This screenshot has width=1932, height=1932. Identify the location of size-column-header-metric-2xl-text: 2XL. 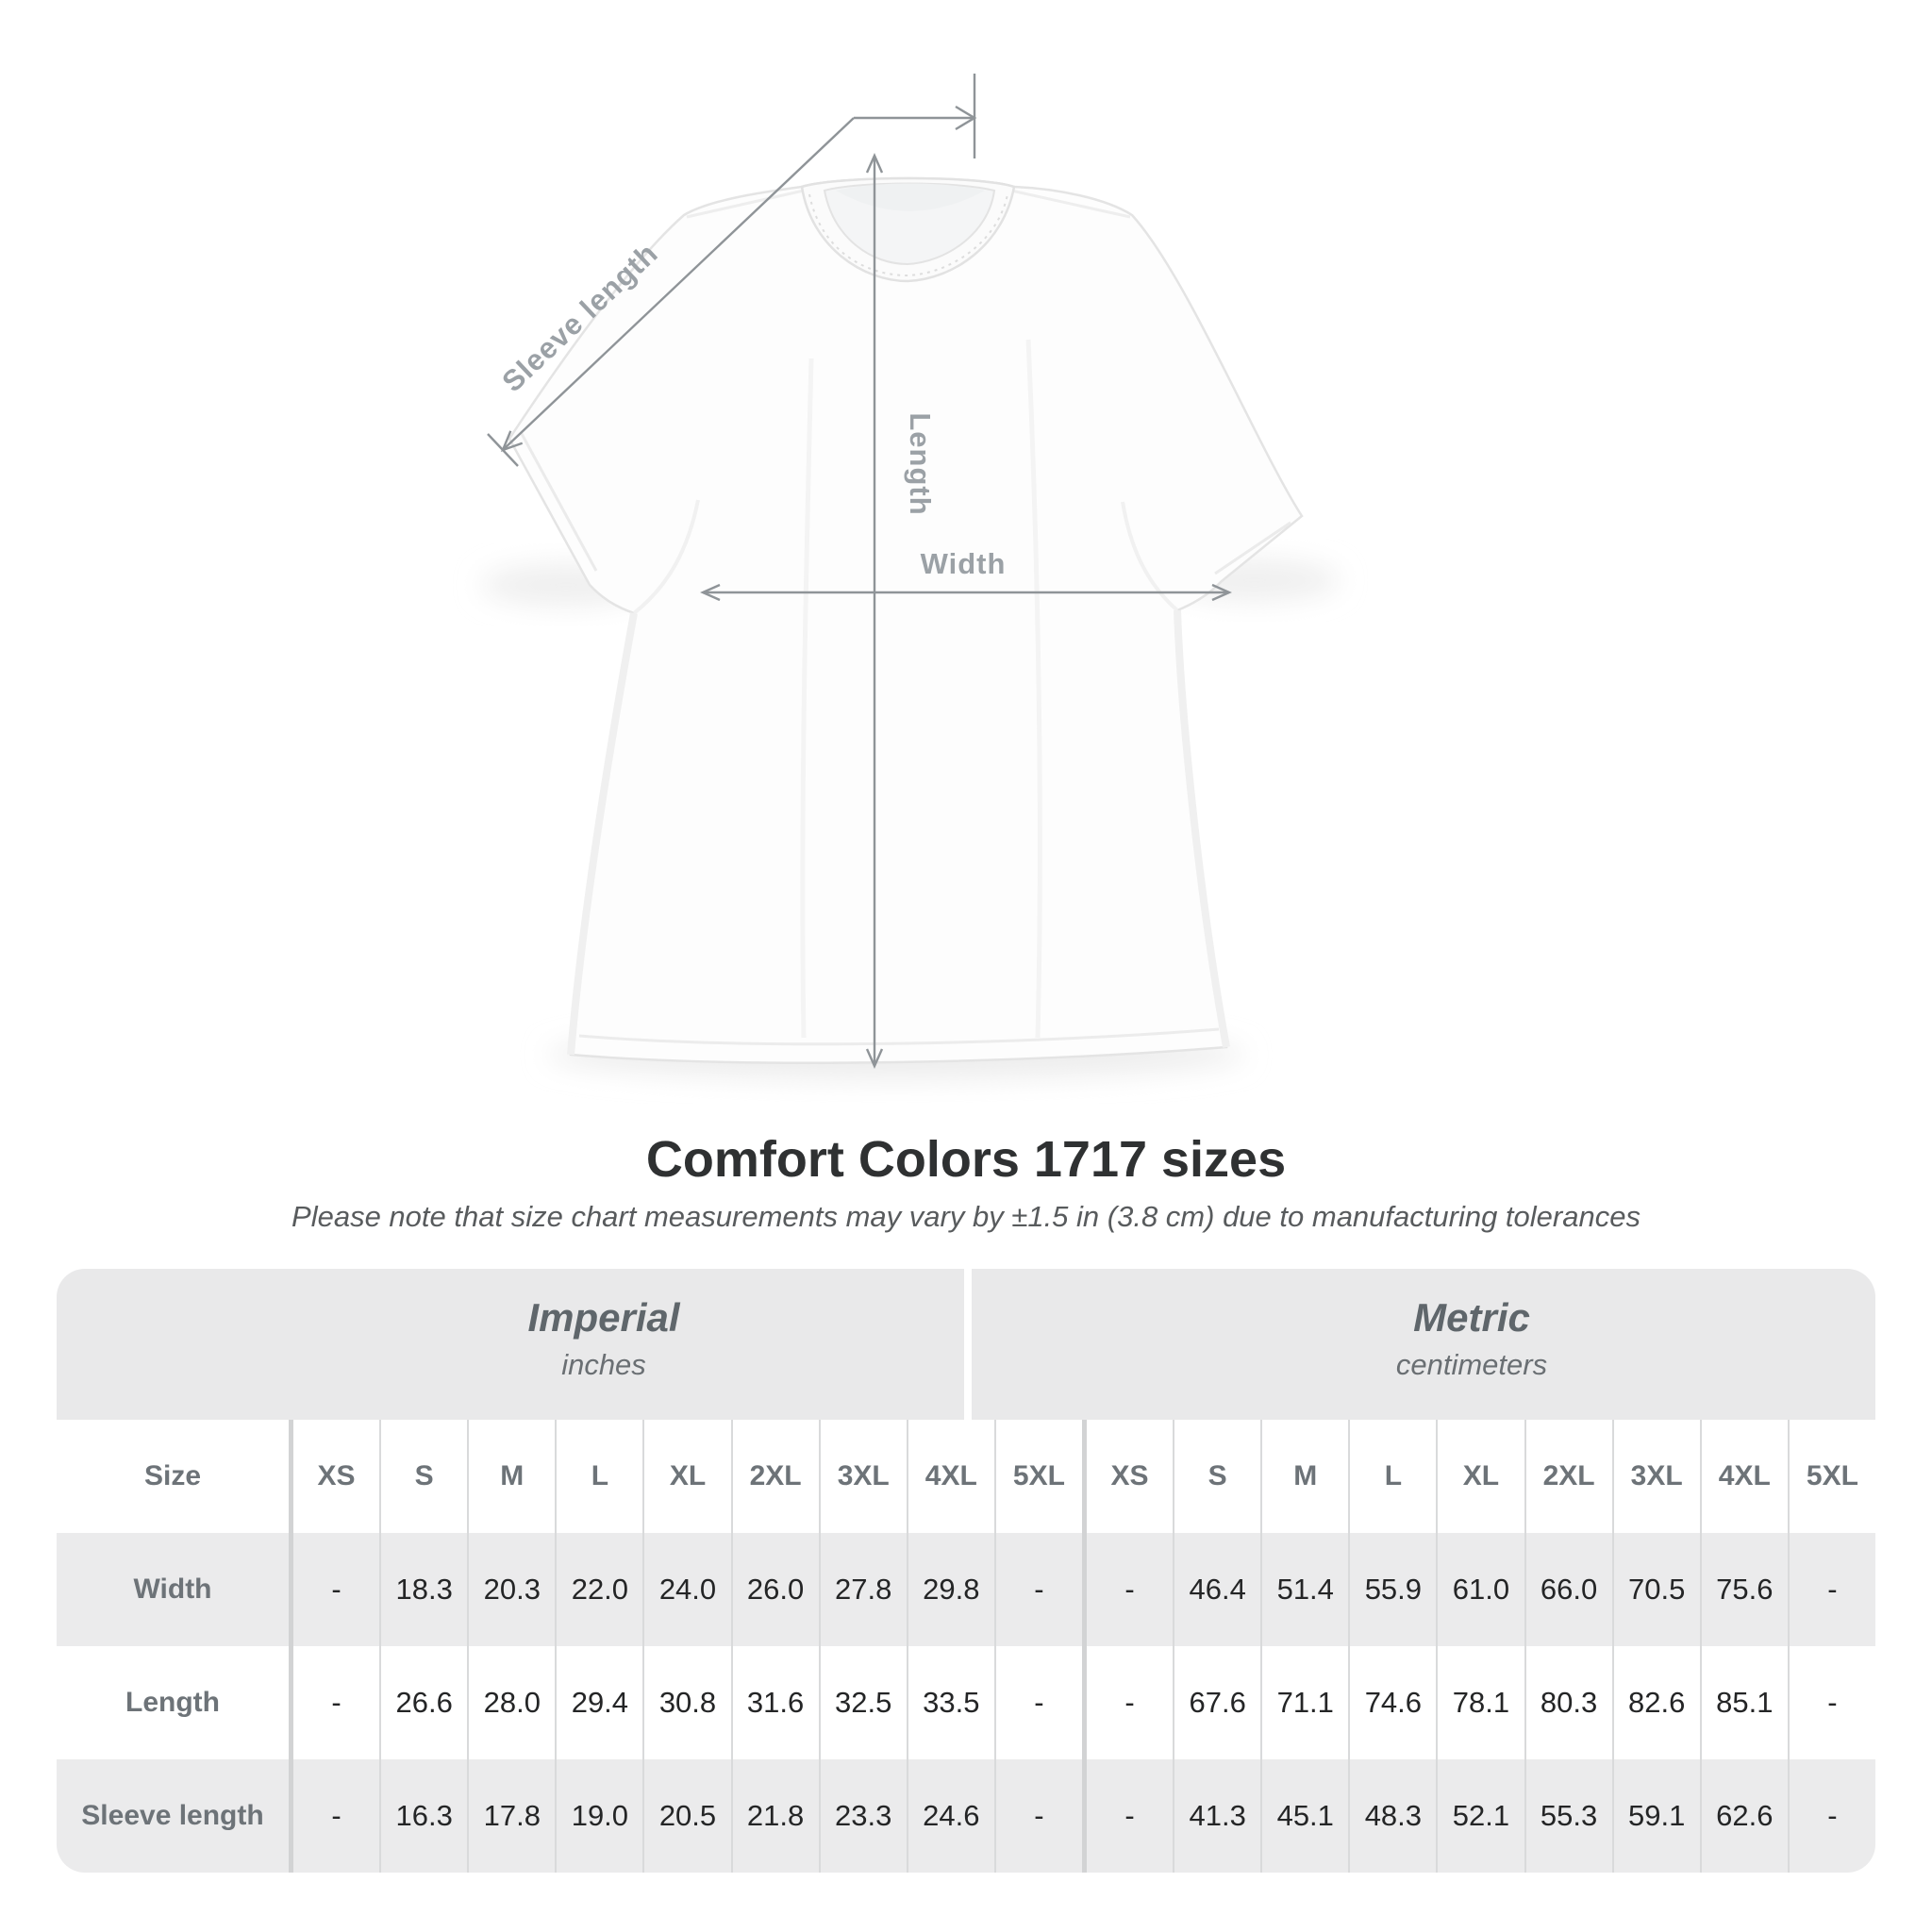
(1569, 1476).